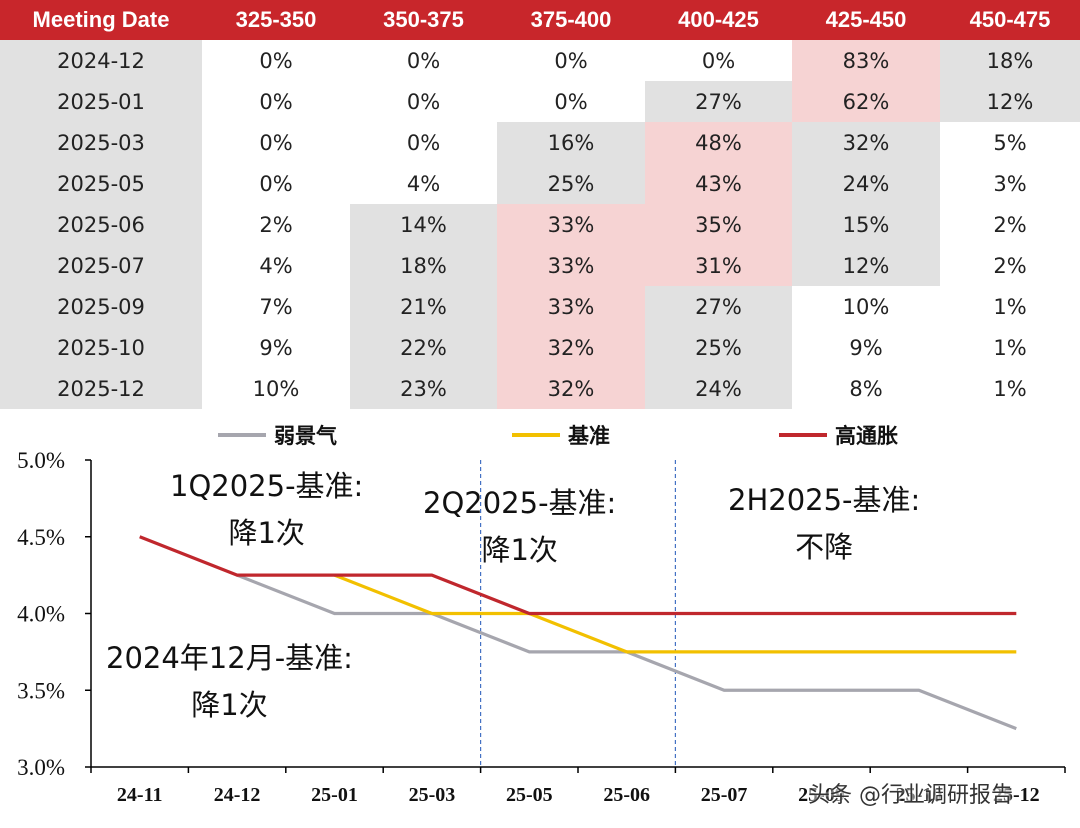  What do you see at coordinates (540, 306) in the screenshot?
I see `table-row: 2025-09 7% 21% 33% 27% 10% 1%` at bounding box center [540, 306].